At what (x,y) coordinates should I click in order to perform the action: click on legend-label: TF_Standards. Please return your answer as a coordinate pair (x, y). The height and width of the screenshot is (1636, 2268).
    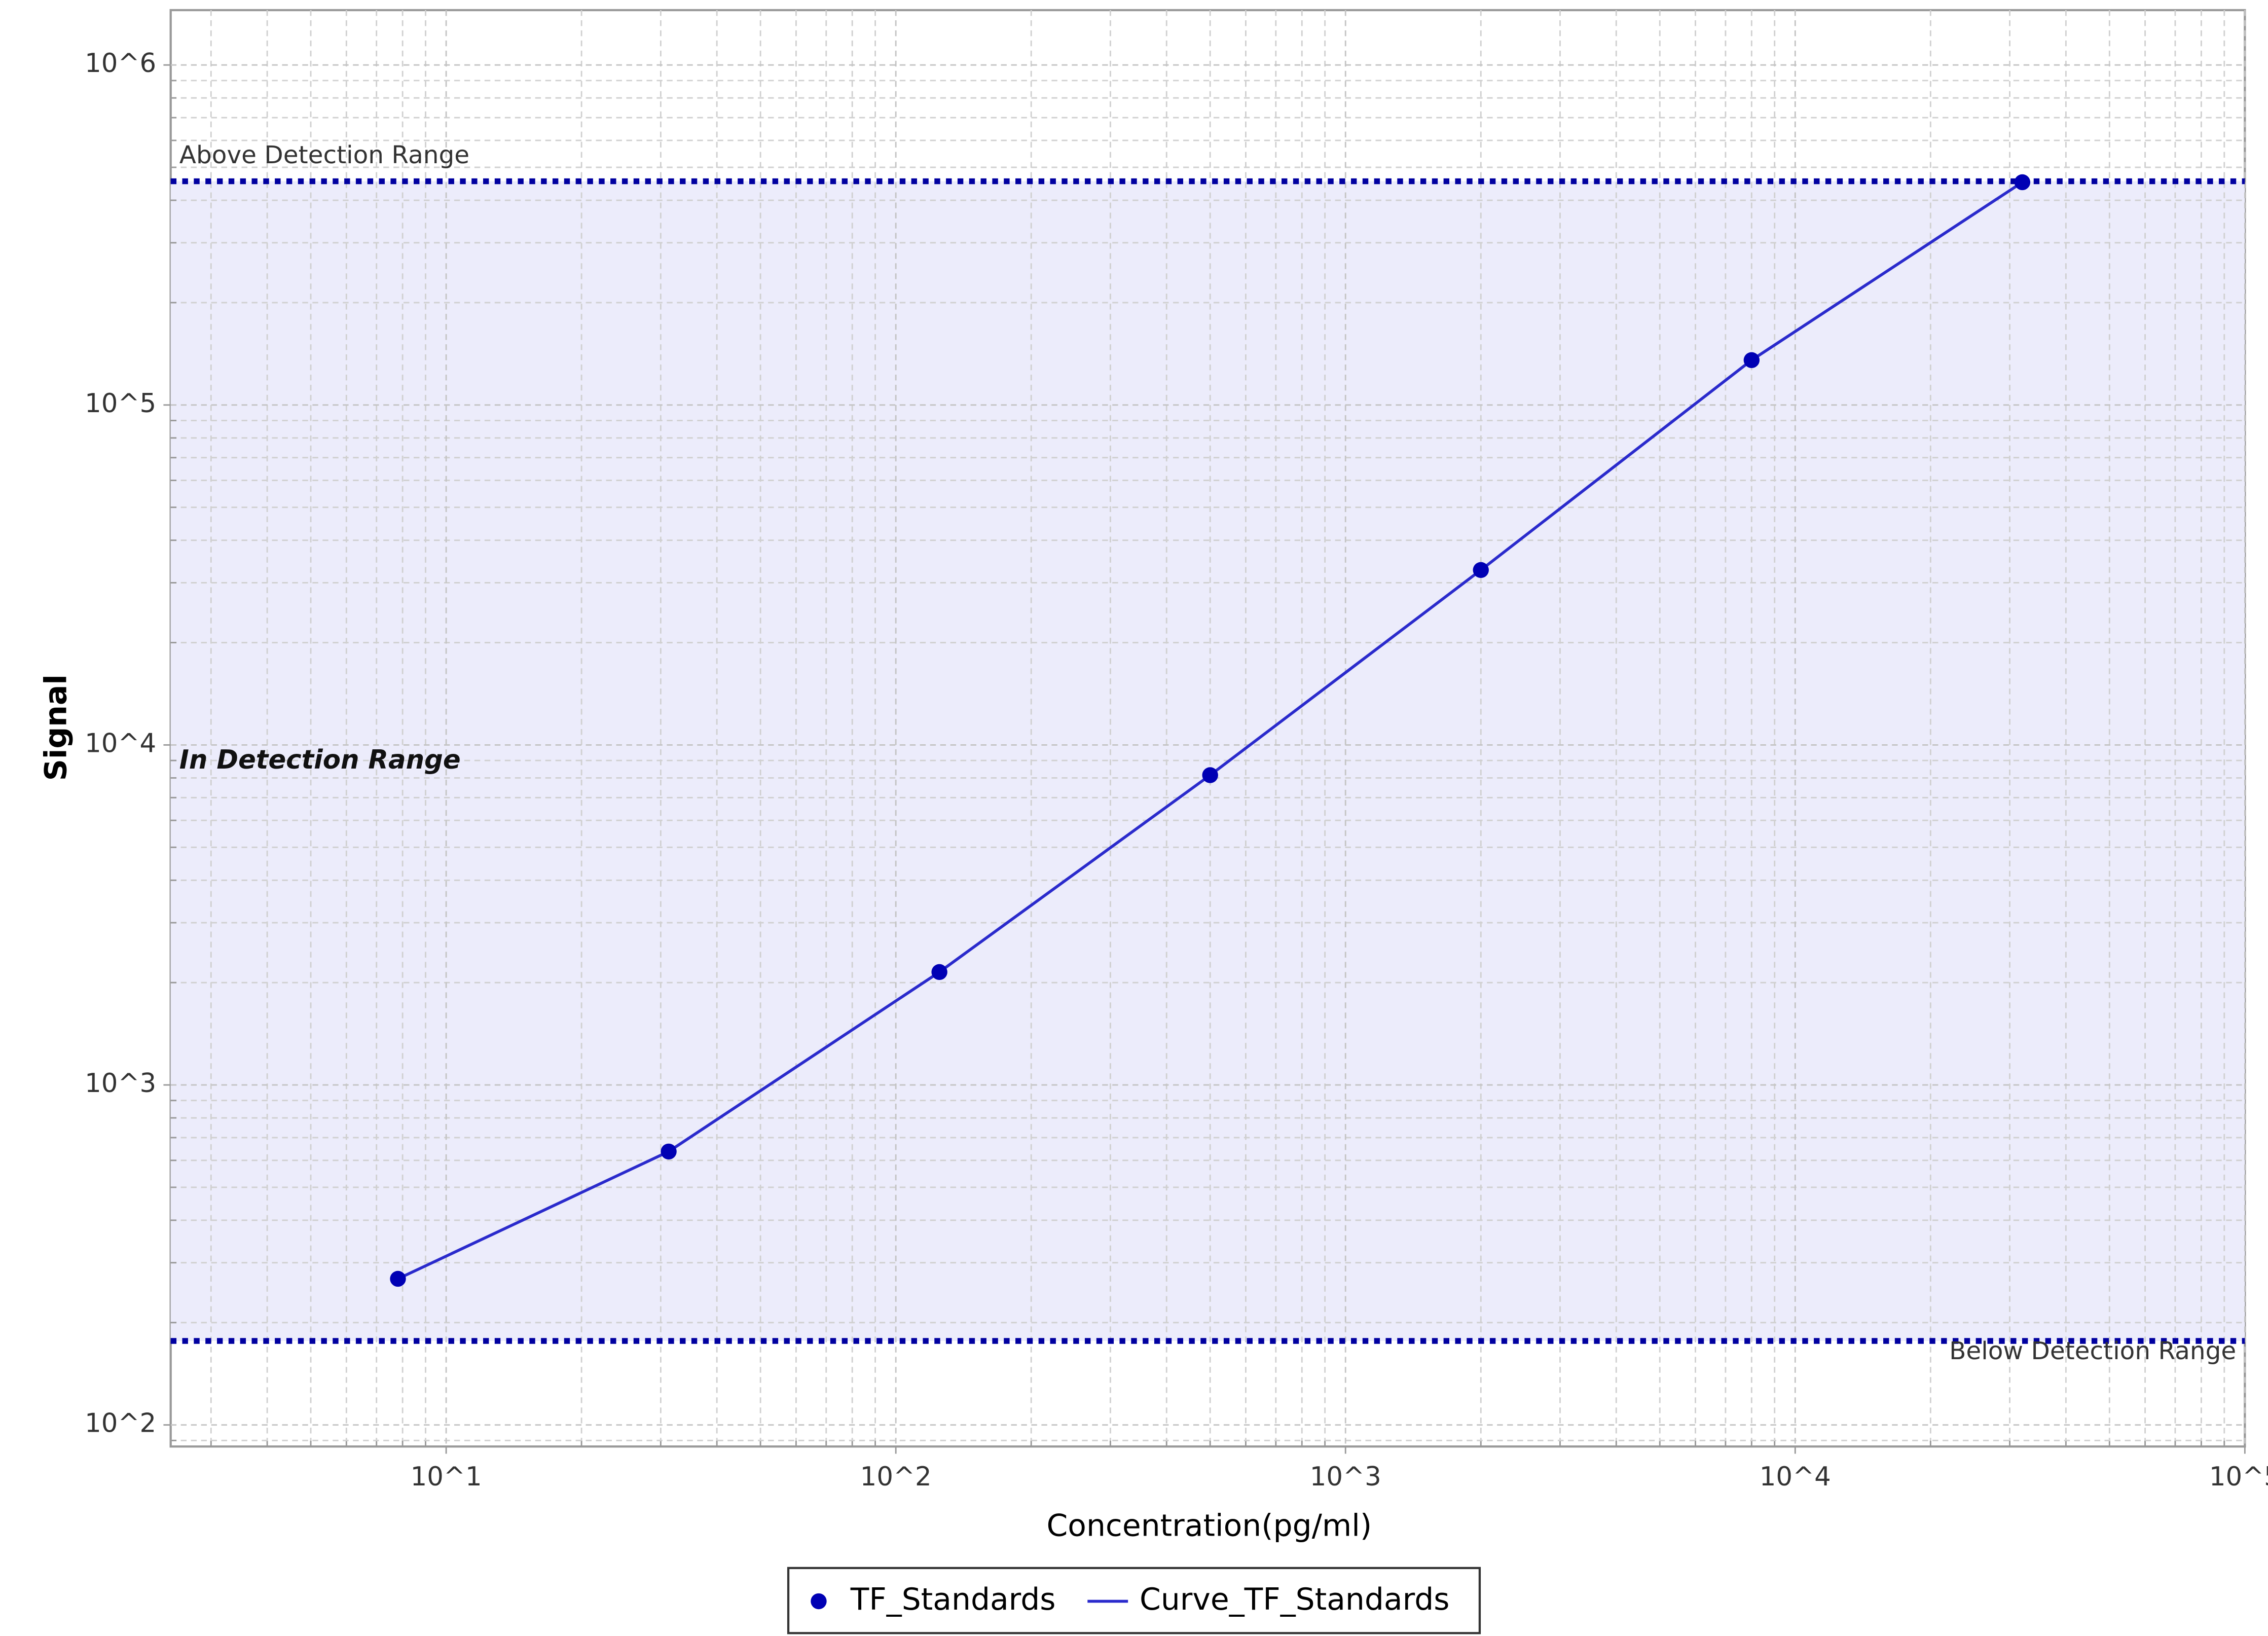
    Looking at the image, I should click on (953, 1600).